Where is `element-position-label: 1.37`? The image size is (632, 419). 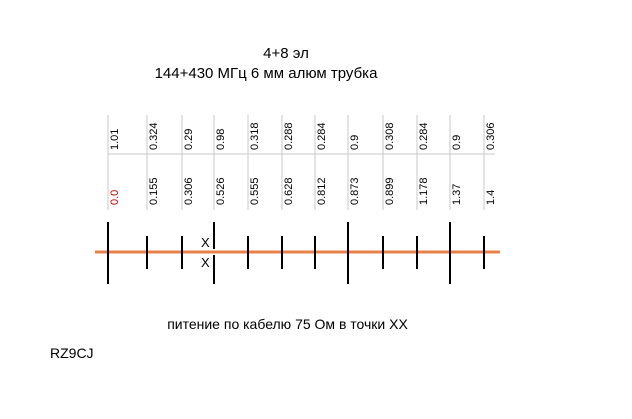
element-position-label: 1.37 is located at coordinates (457, 194).